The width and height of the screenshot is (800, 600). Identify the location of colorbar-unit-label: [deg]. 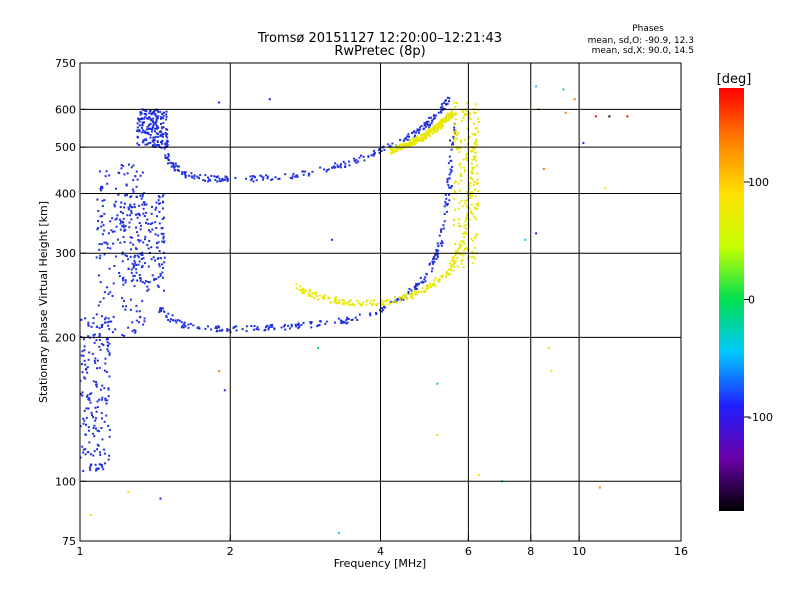
(734, 79).